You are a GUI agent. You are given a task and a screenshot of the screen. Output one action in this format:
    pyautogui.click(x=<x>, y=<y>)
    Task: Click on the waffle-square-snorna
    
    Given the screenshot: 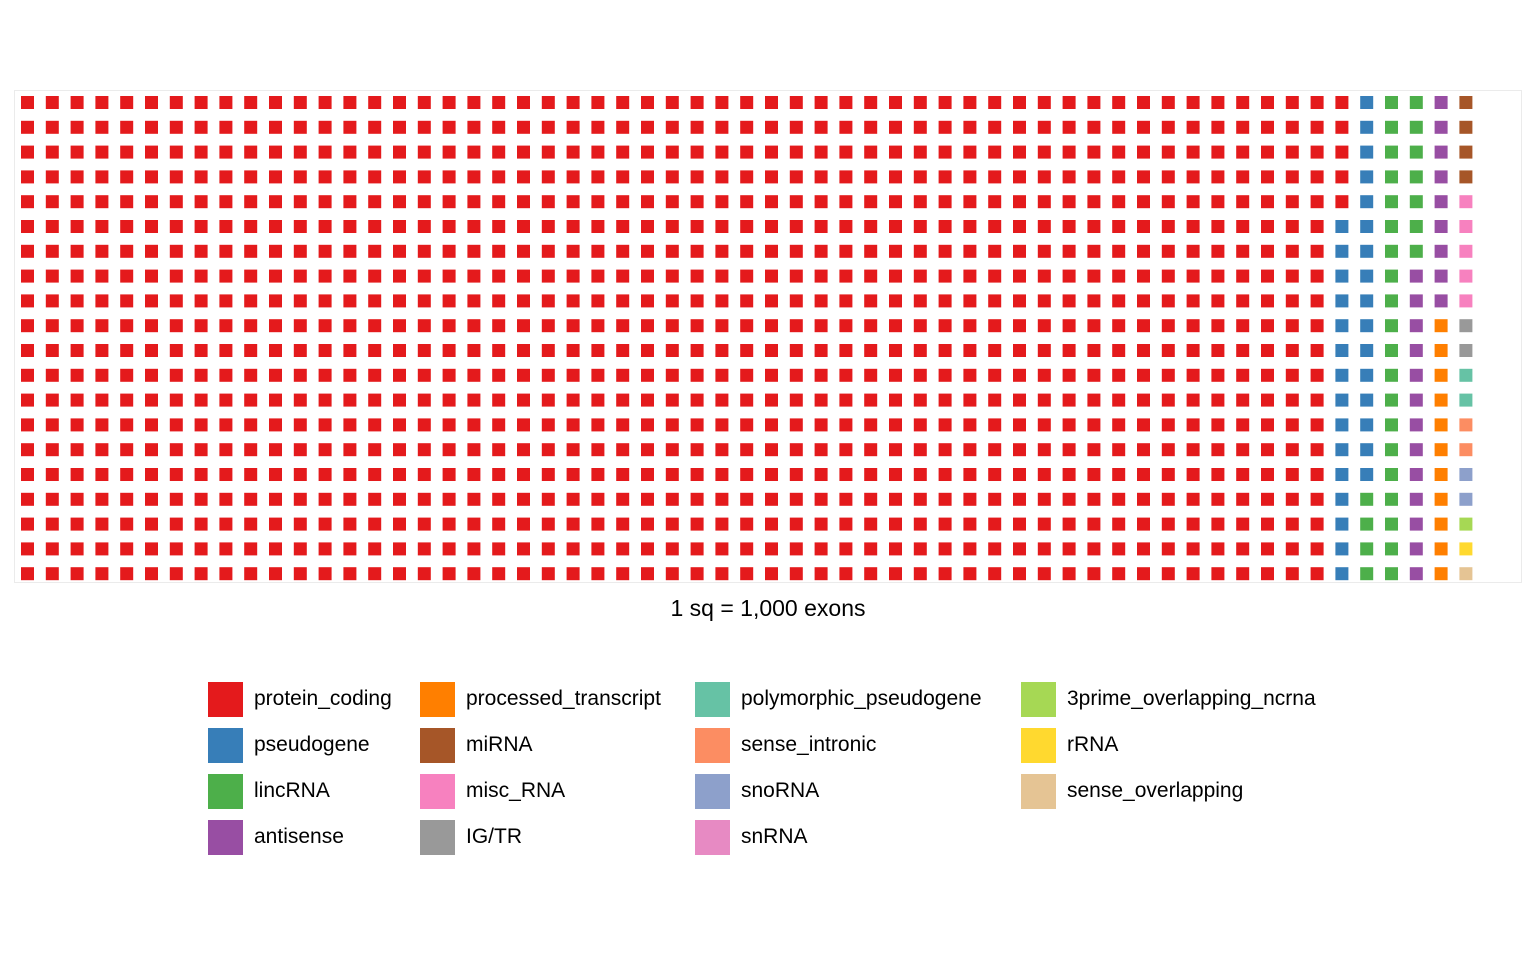 What is the action you would take?
    pyautogui.click(x=1466, y=474)
    